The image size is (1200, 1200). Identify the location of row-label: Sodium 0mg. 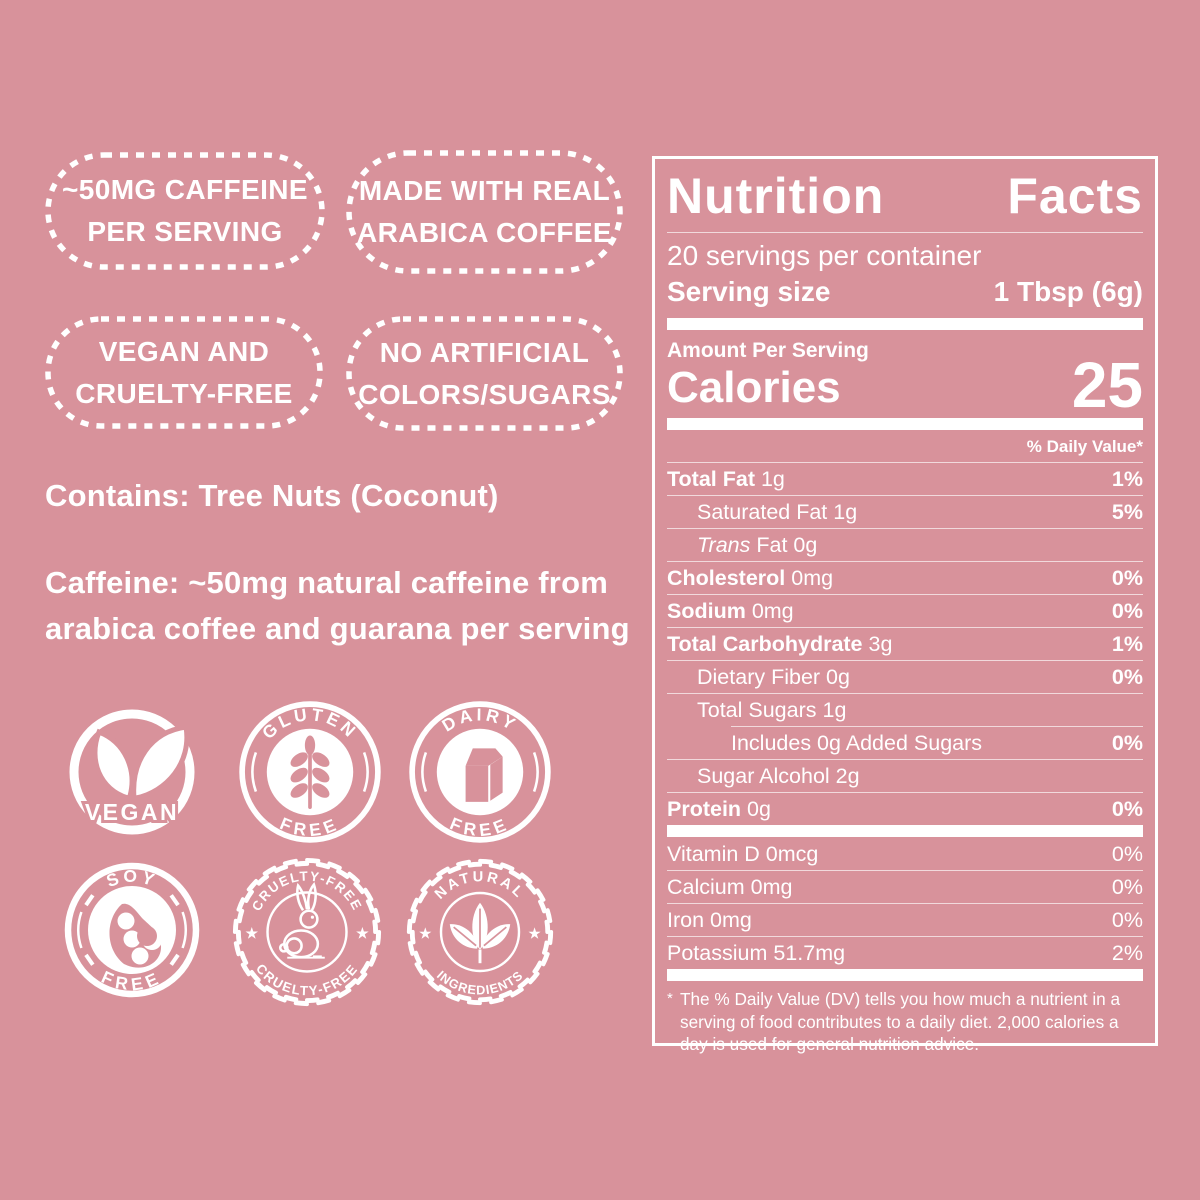
(730, 611).